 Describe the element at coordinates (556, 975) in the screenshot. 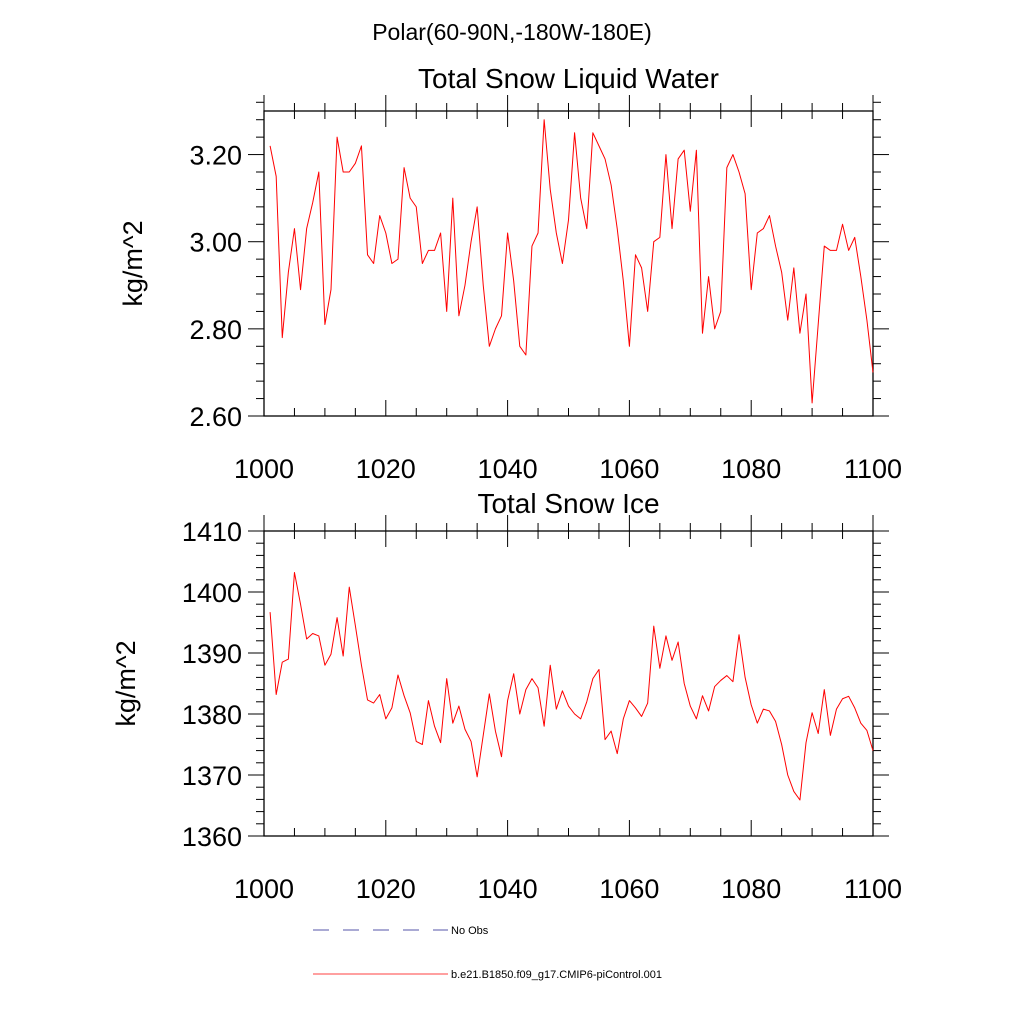

I see `legend-label: b.e21.B1850.f09_g17.CMIP6-piControl.001` at that location.